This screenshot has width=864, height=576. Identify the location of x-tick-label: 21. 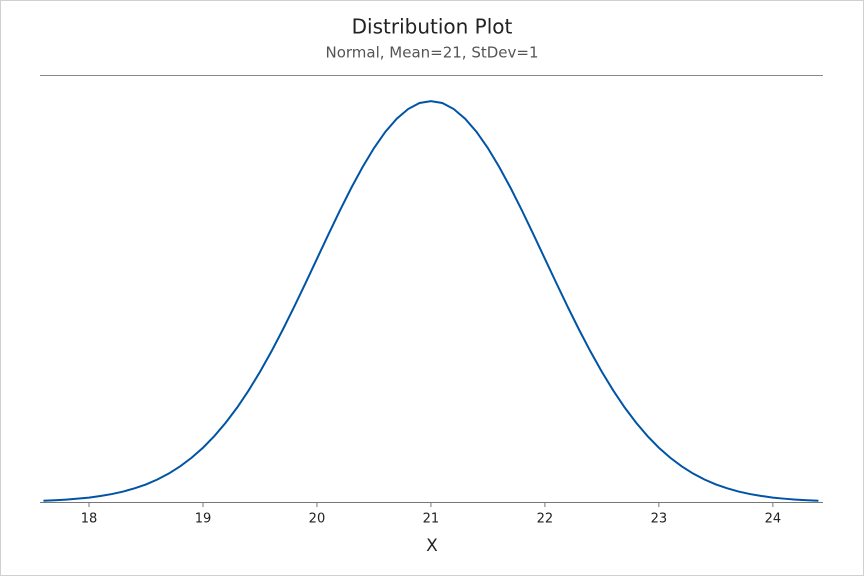
(431, 519).